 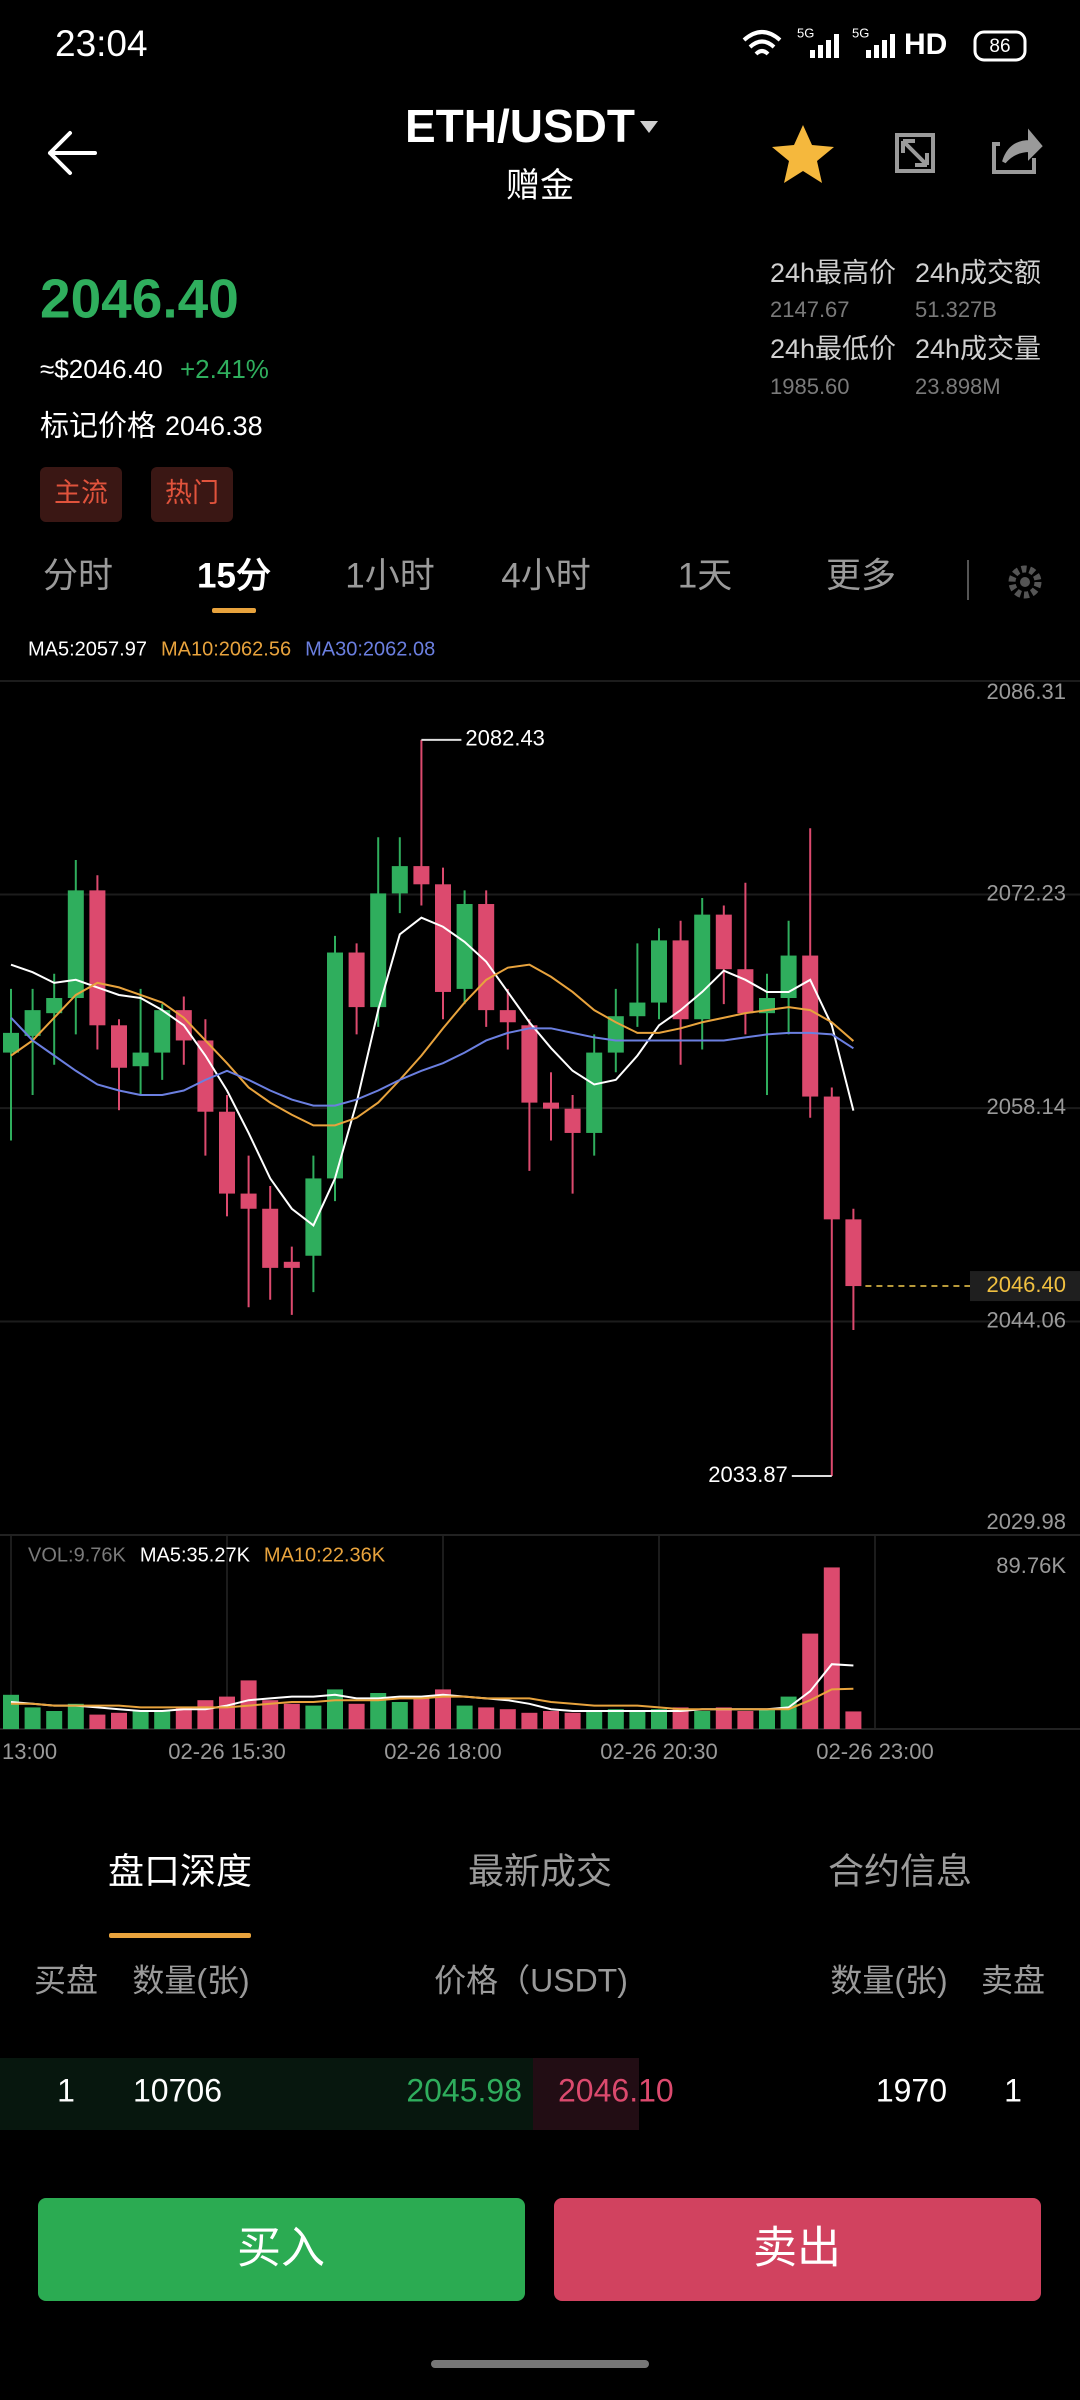 What do you see at coordinates (658, 1751) in the screenshot?
I see `x-tick-label: 02-26 20:30` at bounding box center [658, 1751].